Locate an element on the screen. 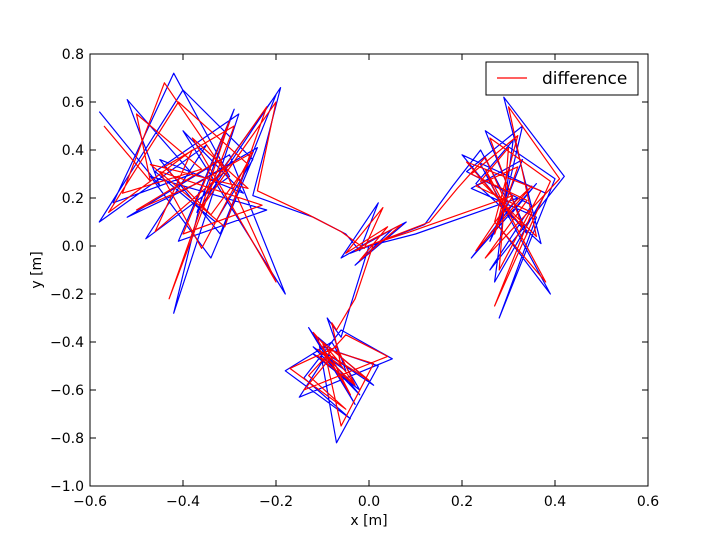 The width and height of the screenshot is (720, 540). y-tick-label: 0.2 is located at coordinates (73, 199).